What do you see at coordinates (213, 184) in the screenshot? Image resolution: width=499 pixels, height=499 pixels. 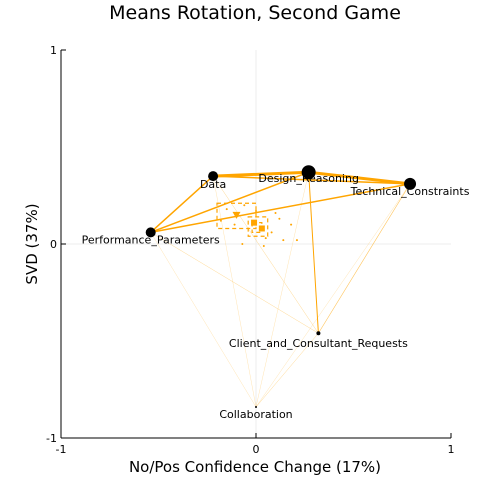 I see `node-label: Data` at bounding box center [213, 184].